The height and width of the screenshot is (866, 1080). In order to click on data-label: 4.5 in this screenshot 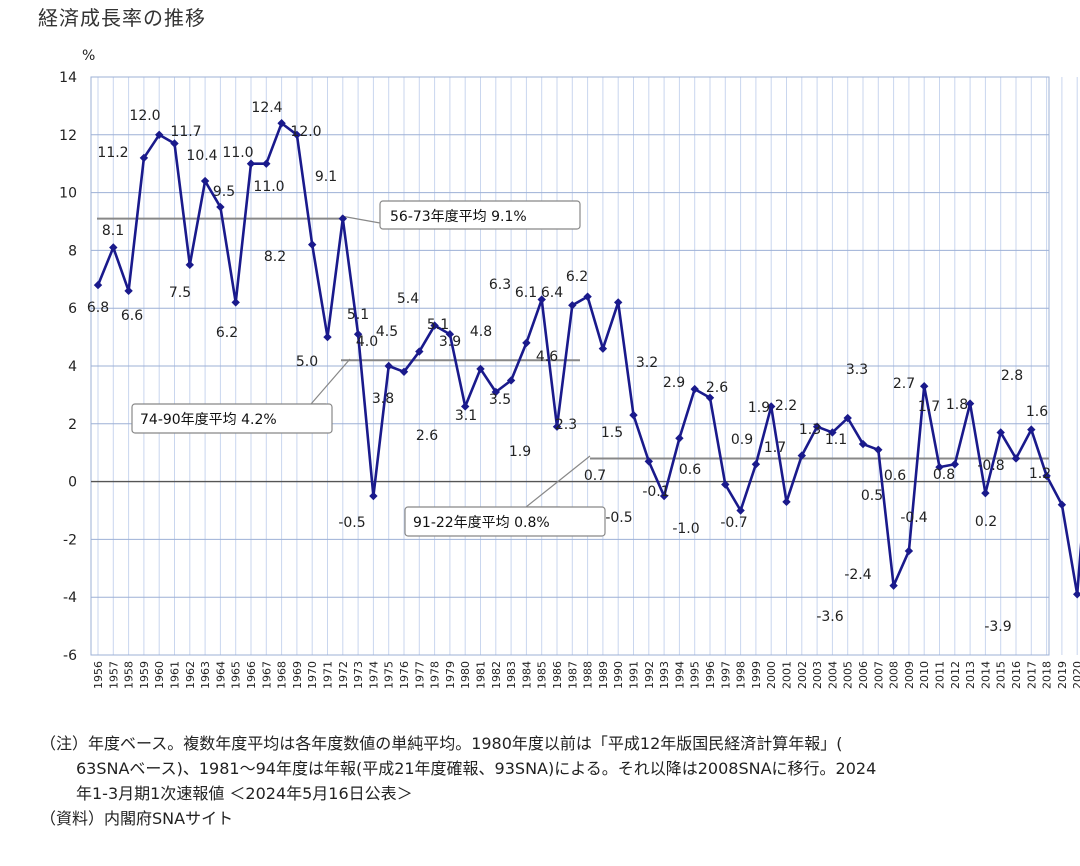, I will do `click(387, 332)`.